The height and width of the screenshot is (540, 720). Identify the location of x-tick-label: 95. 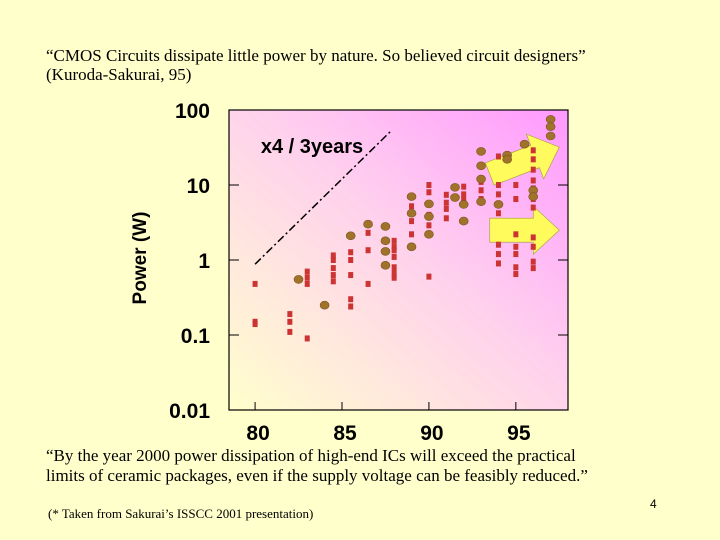
(519, 433).